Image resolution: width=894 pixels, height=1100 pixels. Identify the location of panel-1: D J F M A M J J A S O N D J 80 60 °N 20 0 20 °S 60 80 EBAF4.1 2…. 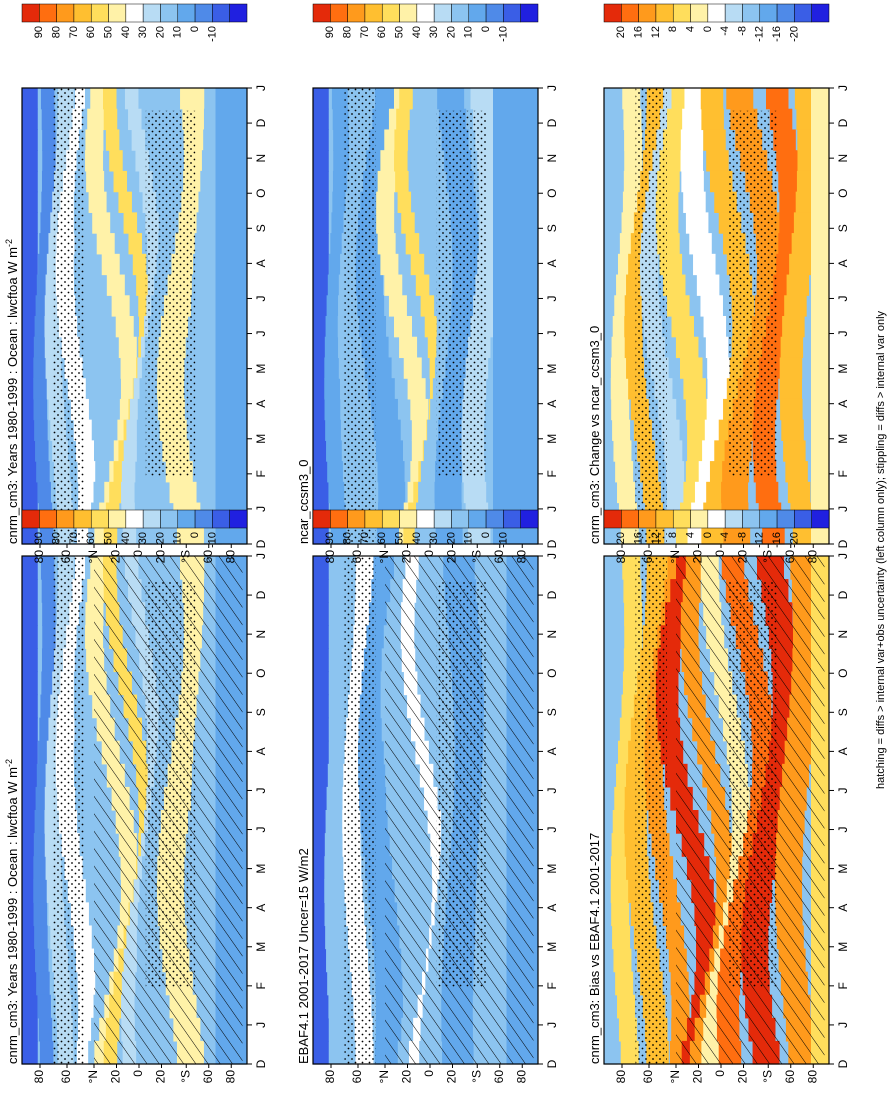
(427, 818).